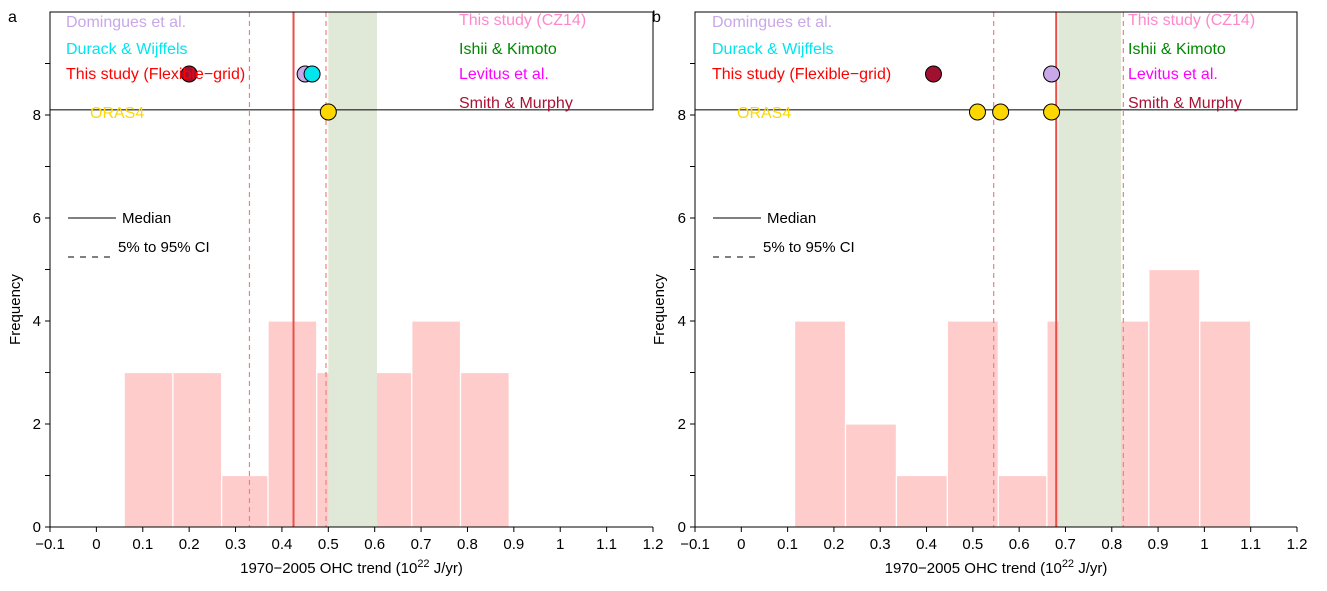  I want to click on panel-label: b, so click(656, 17).